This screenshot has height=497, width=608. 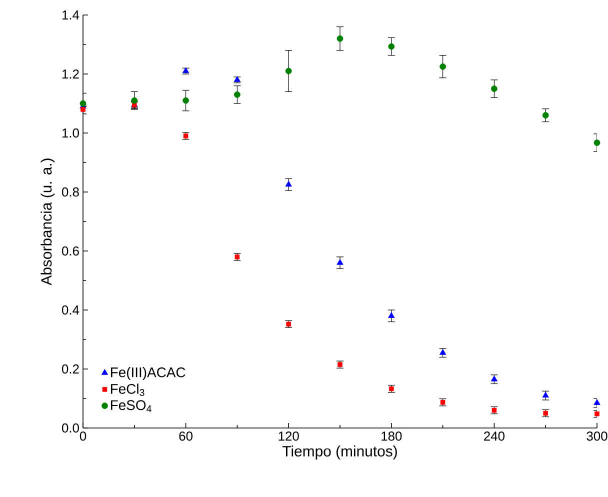 What do you see at coordinates (185, 436) in the screenshot?
I see `x-tick-label: 60` at bounding box center [185, 436].